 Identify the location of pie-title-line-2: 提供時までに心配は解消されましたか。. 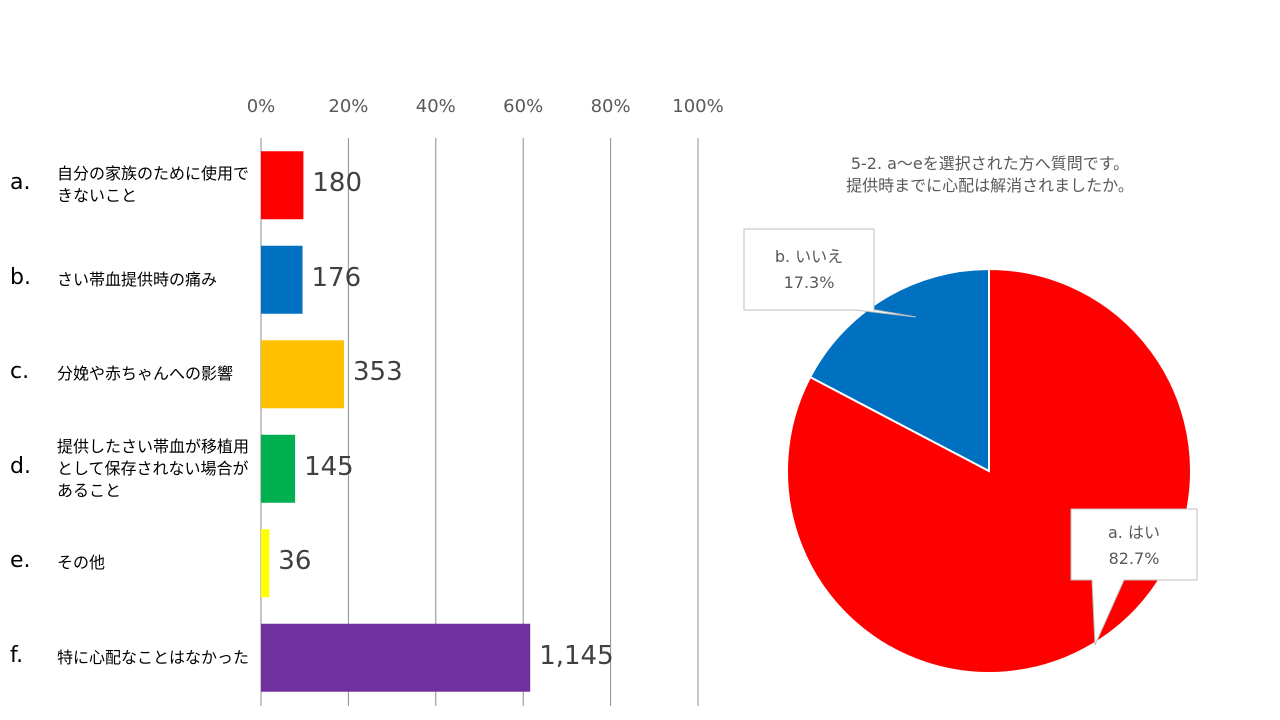
(990, 185).